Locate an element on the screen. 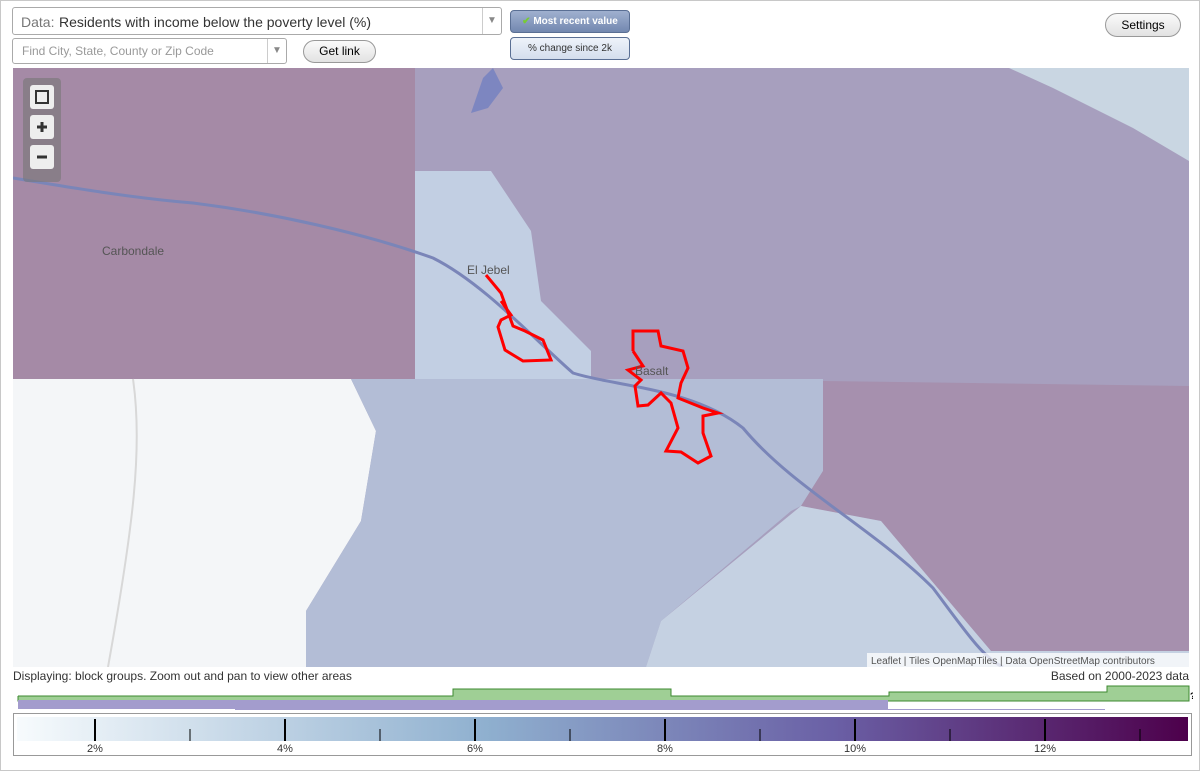  place-label: Carbondale is located at coordinates (133, 251).